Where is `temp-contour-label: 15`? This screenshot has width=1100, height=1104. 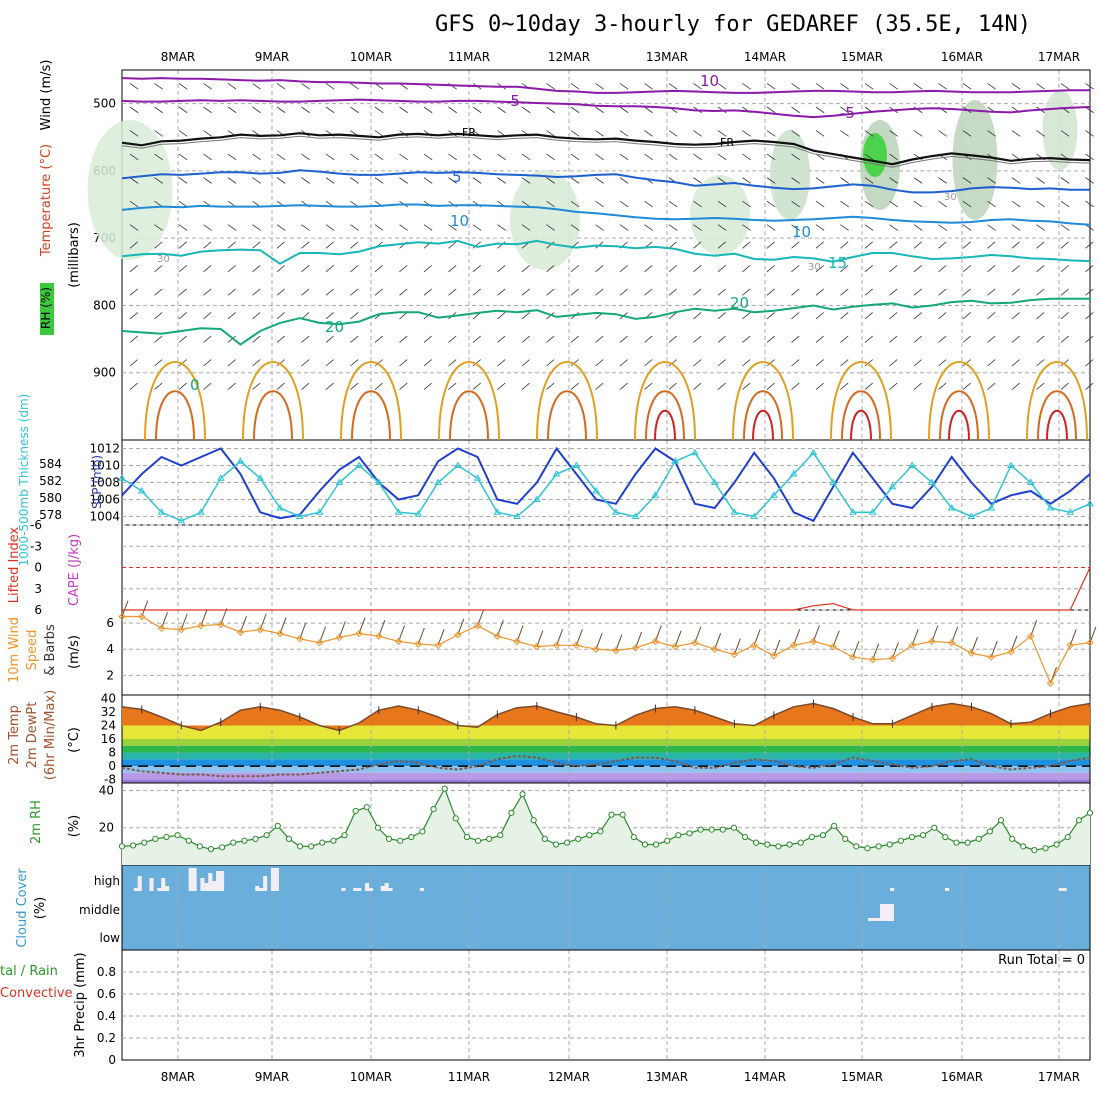 temp-contour-label: 15 is located at coordinates (837, 263).